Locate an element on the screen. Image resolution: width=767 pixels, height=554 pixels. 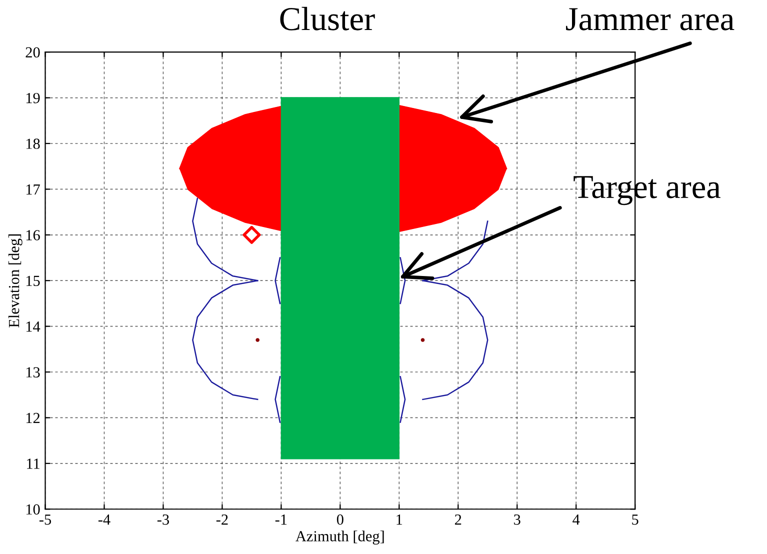
x-tick-label: -3 is located at coordinates (163, 519).